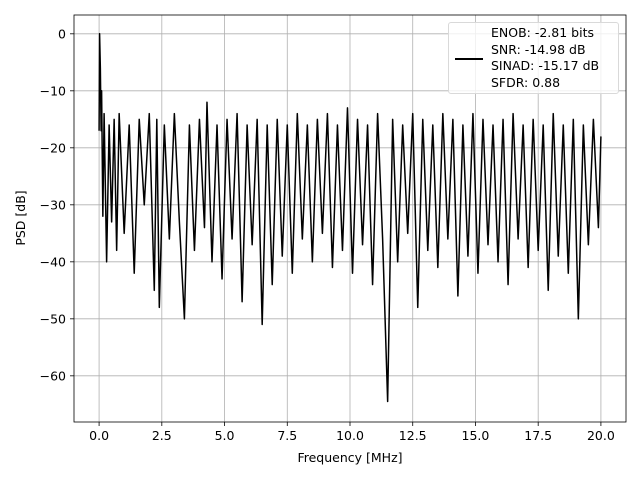  What do you see at coordinates (53, 261) in the screenshot?
I see `y-tick-label: −40` at bounding box center [53, 261].